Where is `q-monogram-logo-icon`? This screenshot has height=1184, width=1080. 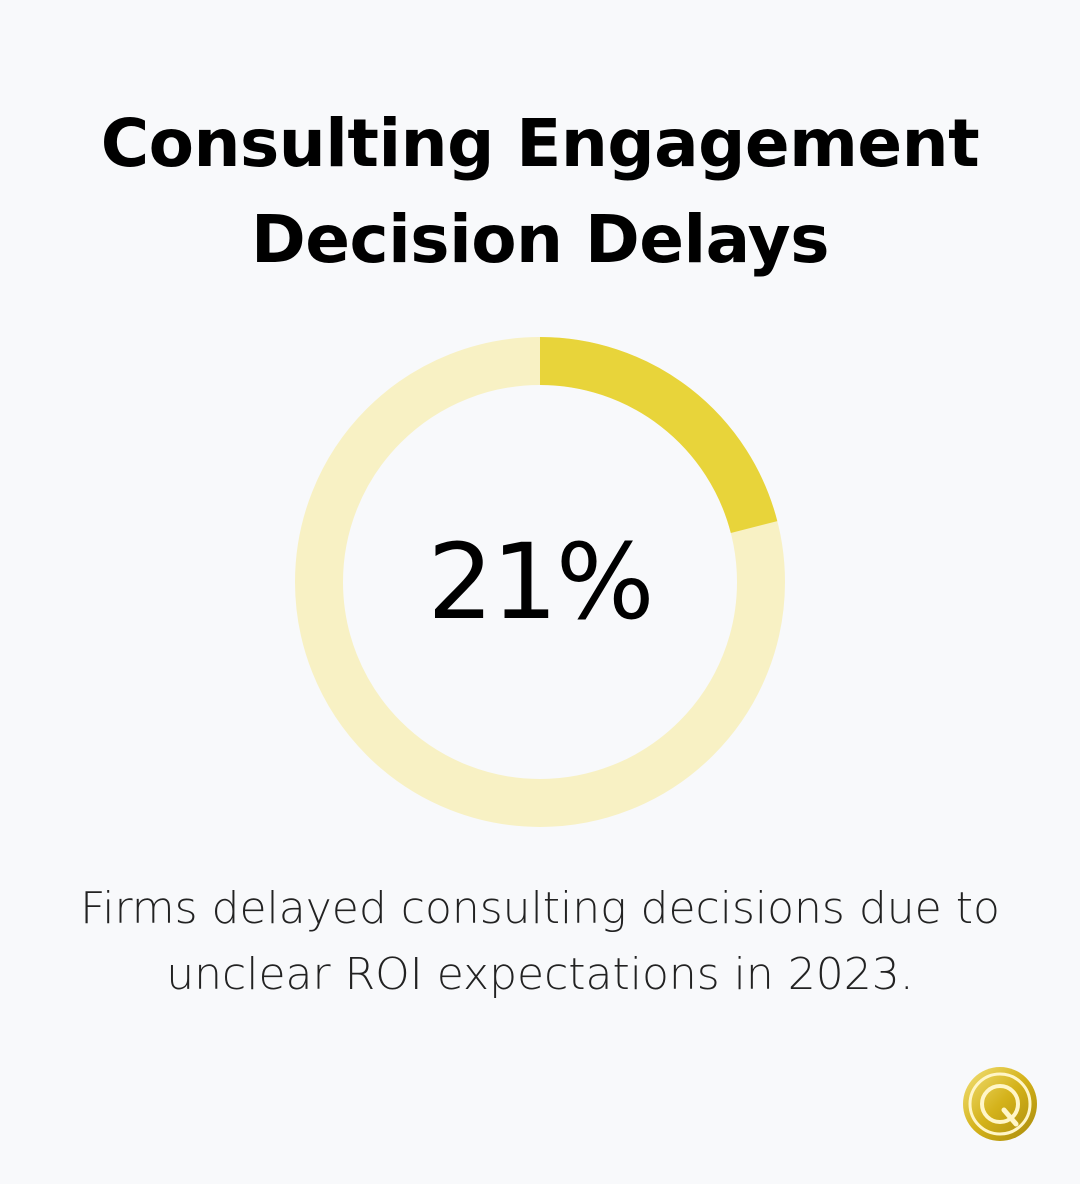
q-monogram-logo-icon is located at coordinates (1000, 1104).